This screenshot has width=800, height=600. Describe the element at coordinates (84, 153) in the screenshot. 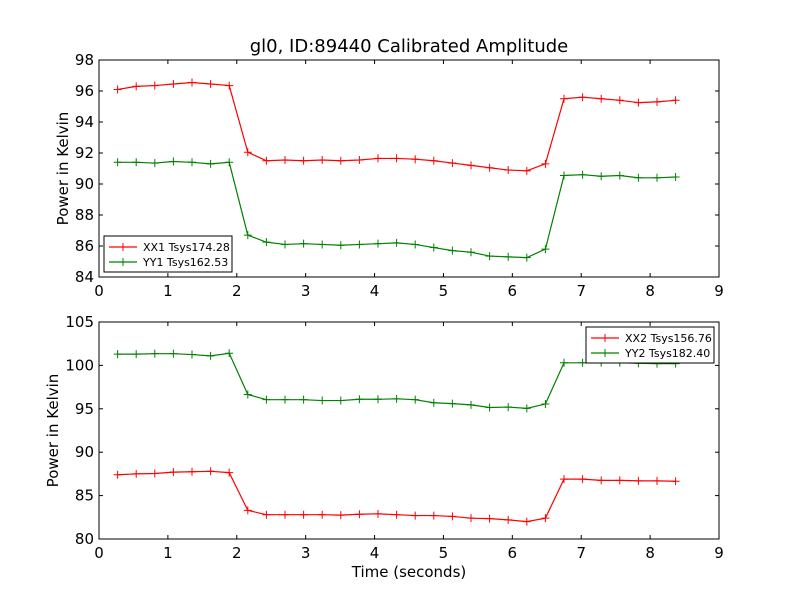

I see `y-tick-label: 92` at that location.